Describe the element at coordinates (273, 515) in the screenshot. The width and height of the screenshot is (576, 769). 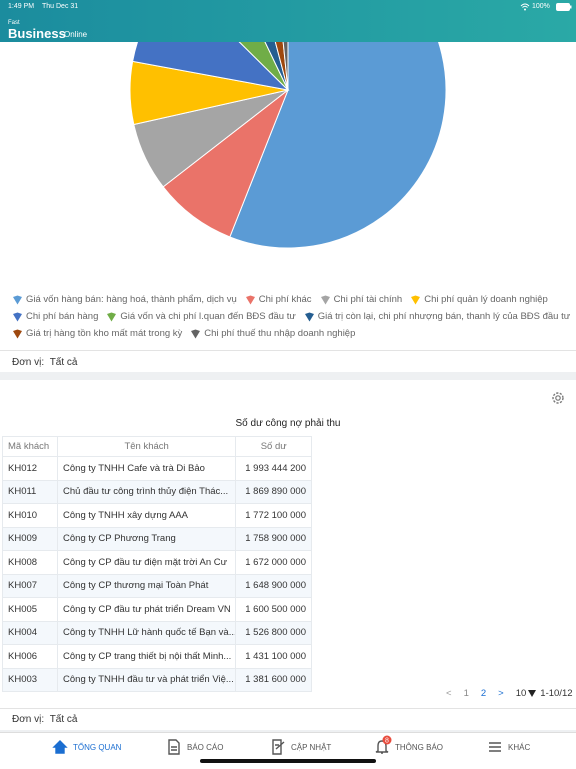
I see `table-cell: 1 772 100 000` at that location.